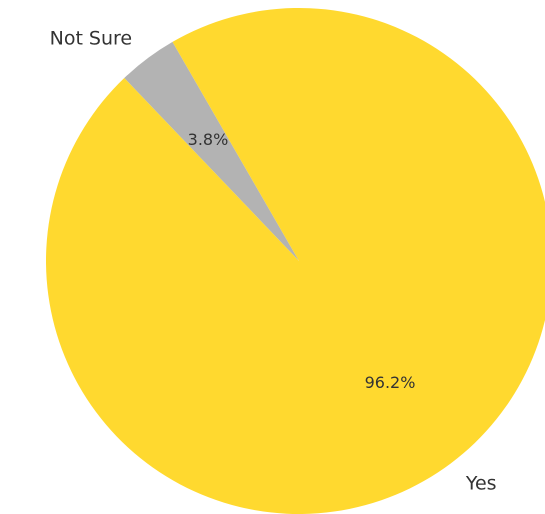  Describe the element at coordinates (208, 139) in the screenshot. I see `pct-label-not-sure: 3.8%` at that location.